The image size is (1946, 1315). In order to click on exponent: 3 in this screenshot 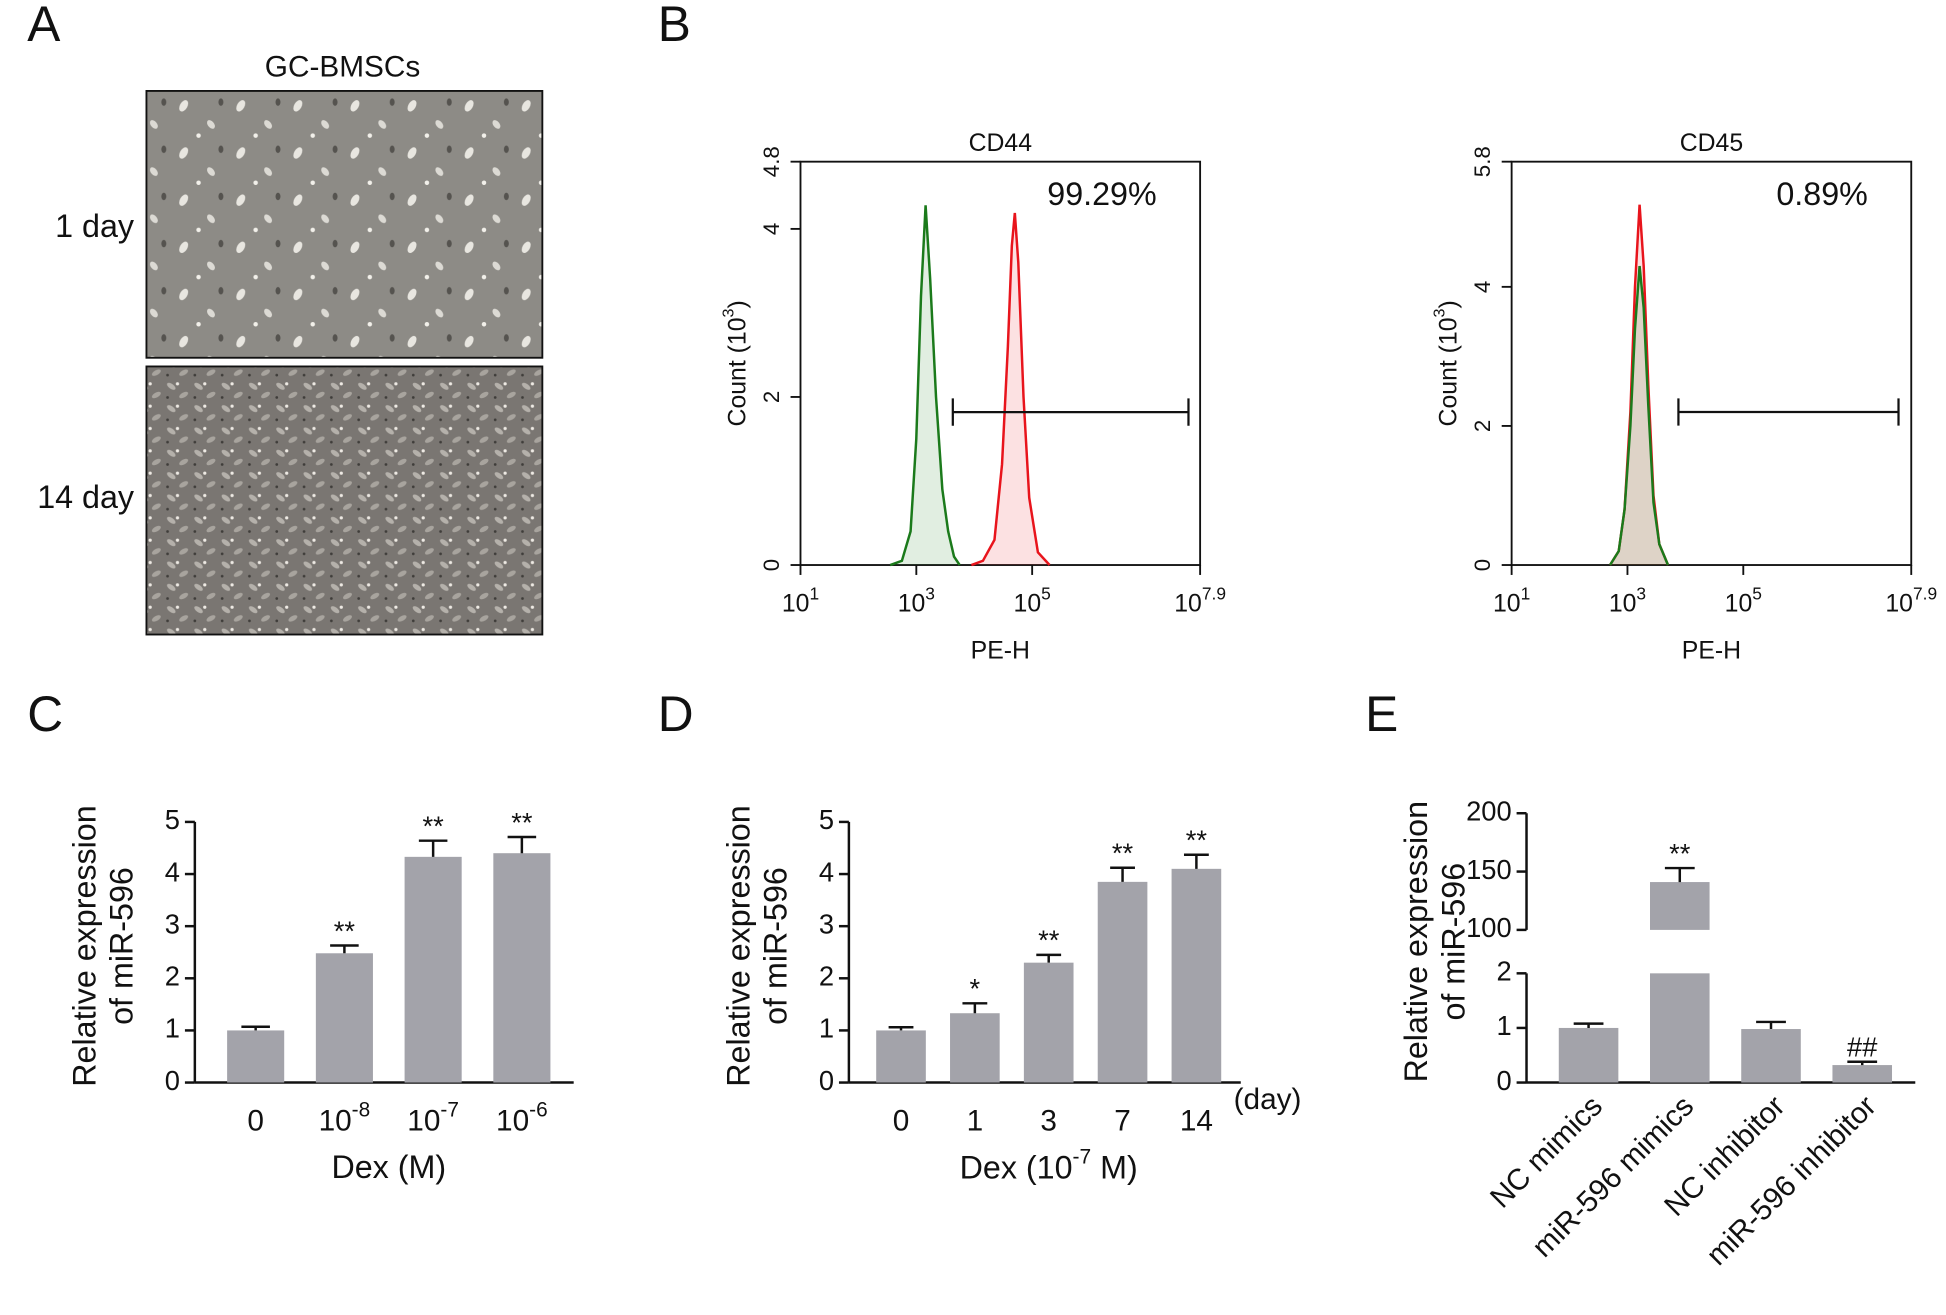, I will do `click(1440, 312)`.